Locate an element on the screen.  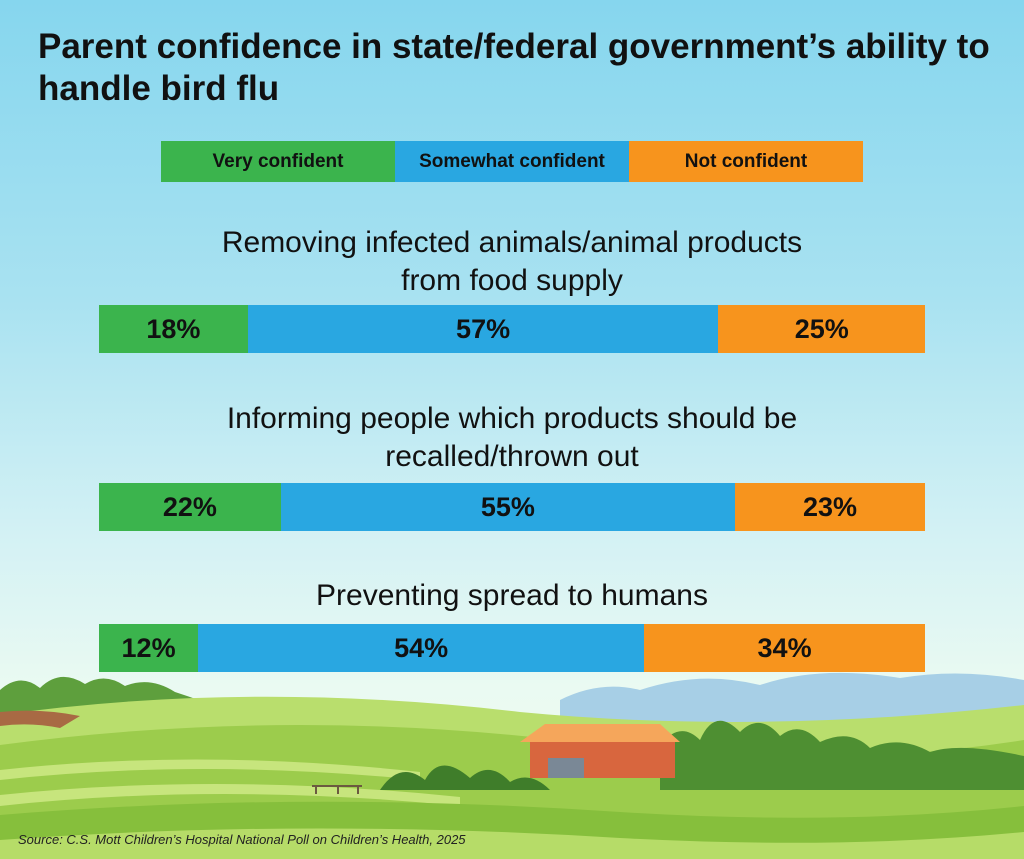
bar-segment-very-confident: 18% is located at coordinates (173, 329).